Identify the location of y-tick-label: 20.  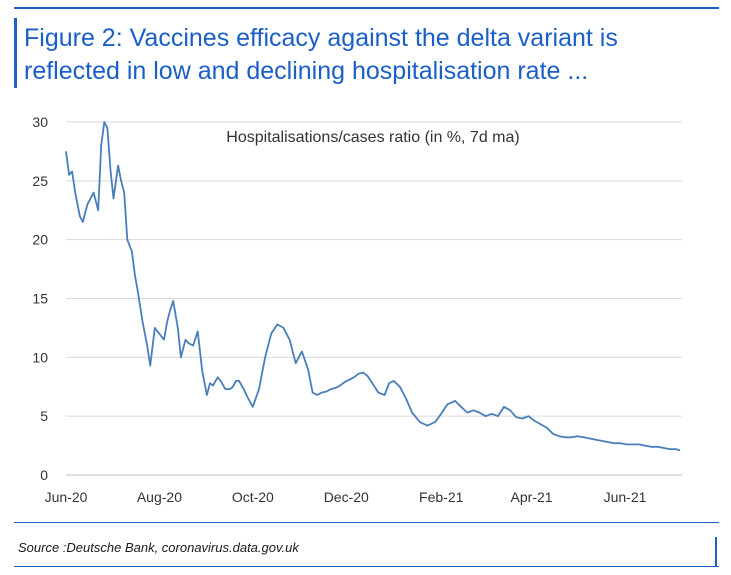
(40, 240).